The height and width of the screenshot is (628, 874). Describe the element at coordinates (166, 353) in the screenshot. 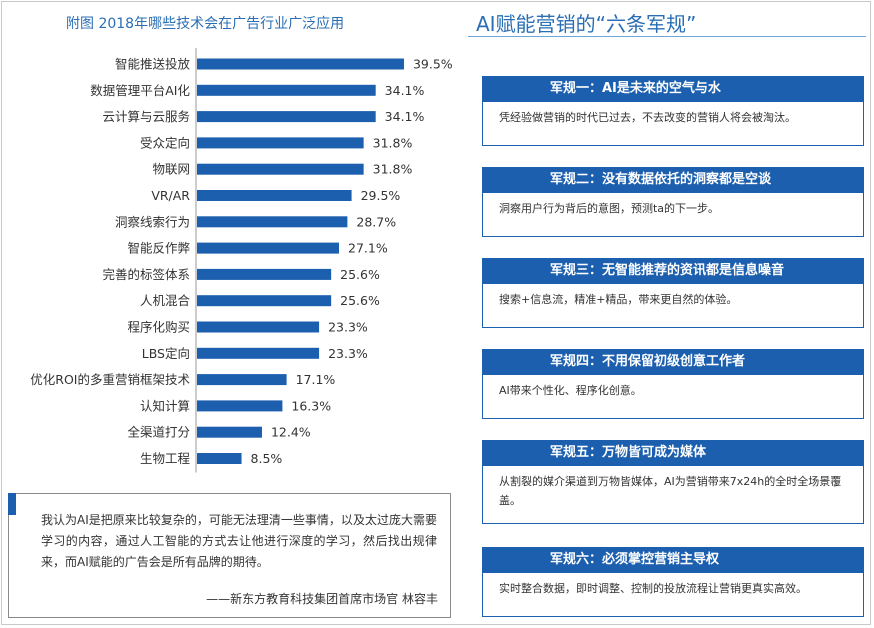

I see `category-label: LBS定向` at that location.